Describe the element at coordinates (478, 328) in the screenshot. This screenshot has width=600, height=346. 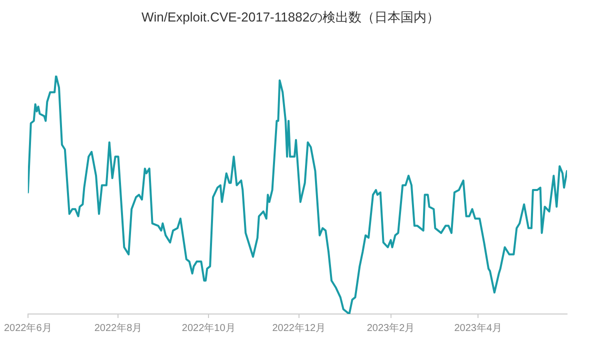
I see `x-tick-label: 2023年4月` at that location.